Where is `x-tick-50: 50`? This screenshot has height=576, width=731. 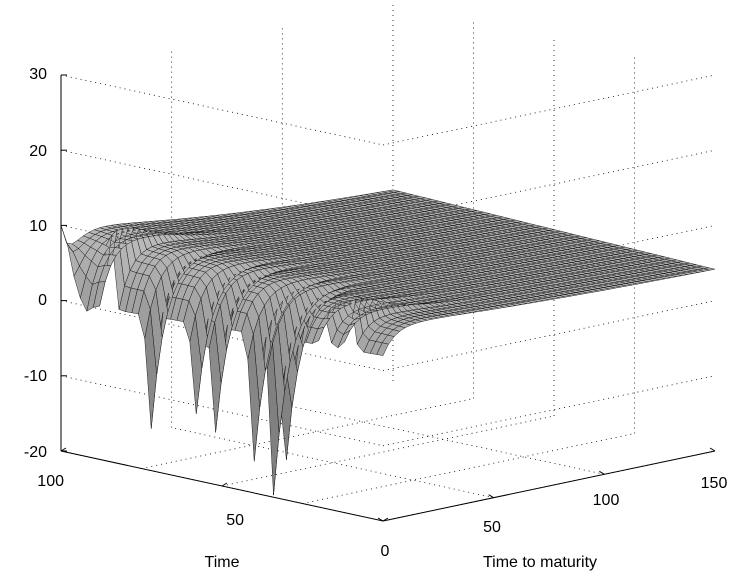 x-tick-50: 50 is located at coordinates (492, 527).